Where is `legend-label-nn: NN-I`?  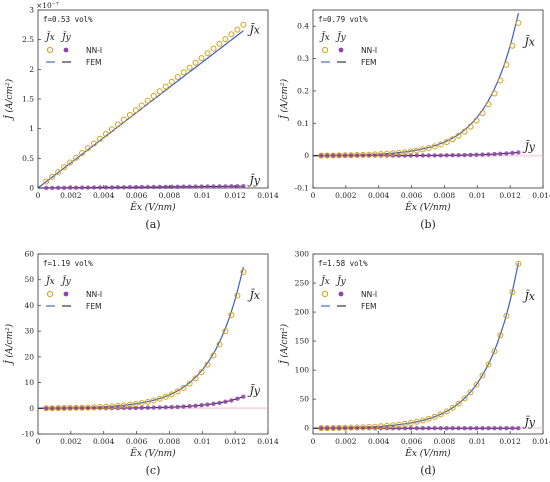
legend-label-nn: NN-I is located at coordinates (94, 50).